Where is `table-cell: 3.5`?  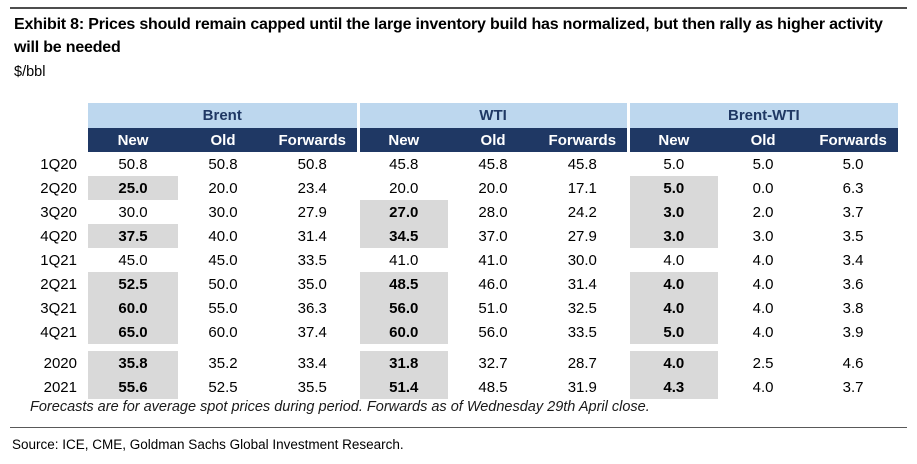 table-cell: 3.5 is located at coordinates (853, 236).